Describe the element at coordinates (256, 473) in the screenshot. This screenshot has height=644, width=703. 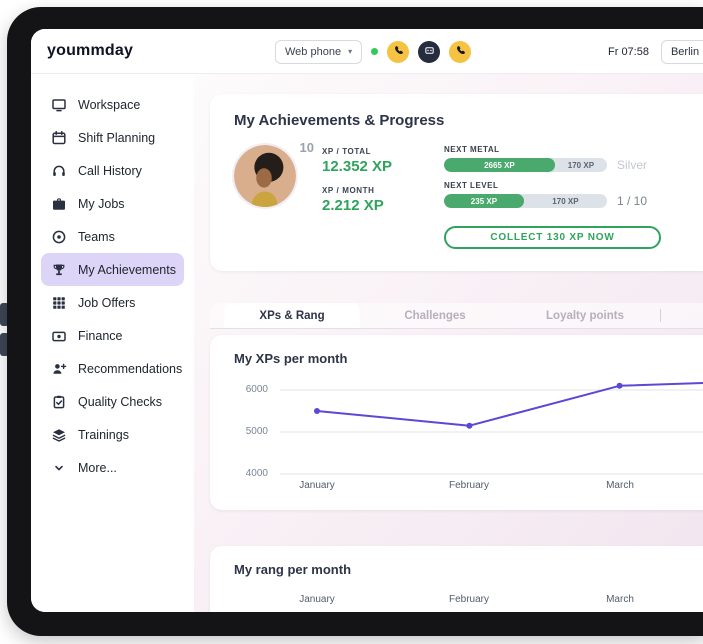
I see `y-tick: 4000` at that location.